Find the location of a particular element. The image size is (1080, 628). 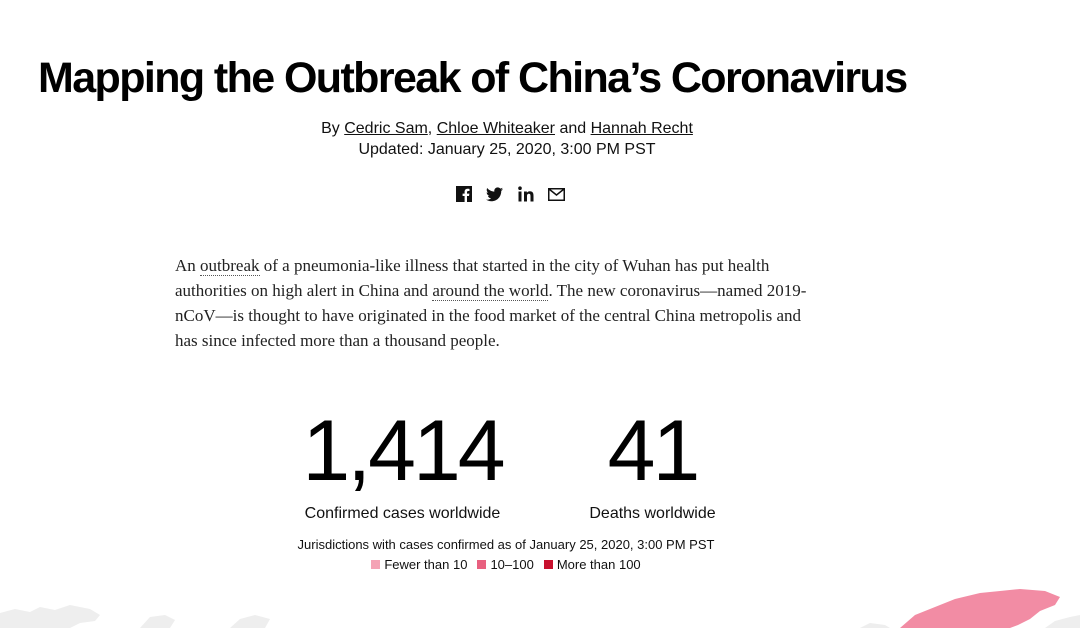

map-legend: Fewer than 10 10–100 More than 100 is located at coordinates (506, 564).